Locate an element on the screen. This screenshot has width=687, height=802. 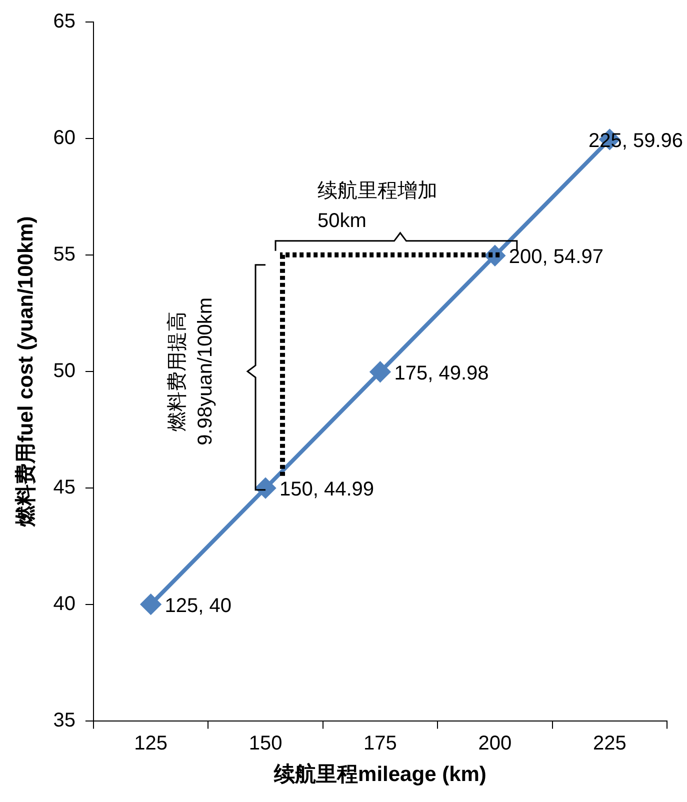
y-tick-label: 65 is located at coordinates (64, 21).